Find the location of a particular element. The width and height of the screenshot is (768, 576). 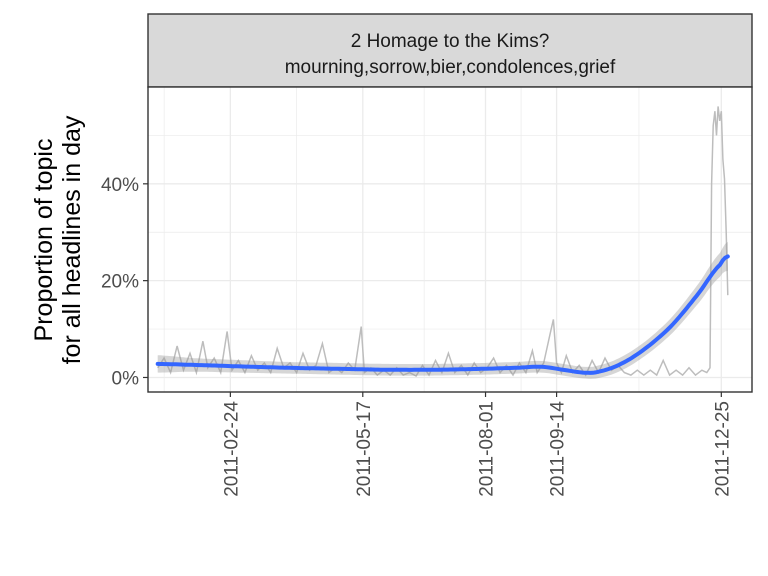

strip-background is located at coordinates (450, 50).